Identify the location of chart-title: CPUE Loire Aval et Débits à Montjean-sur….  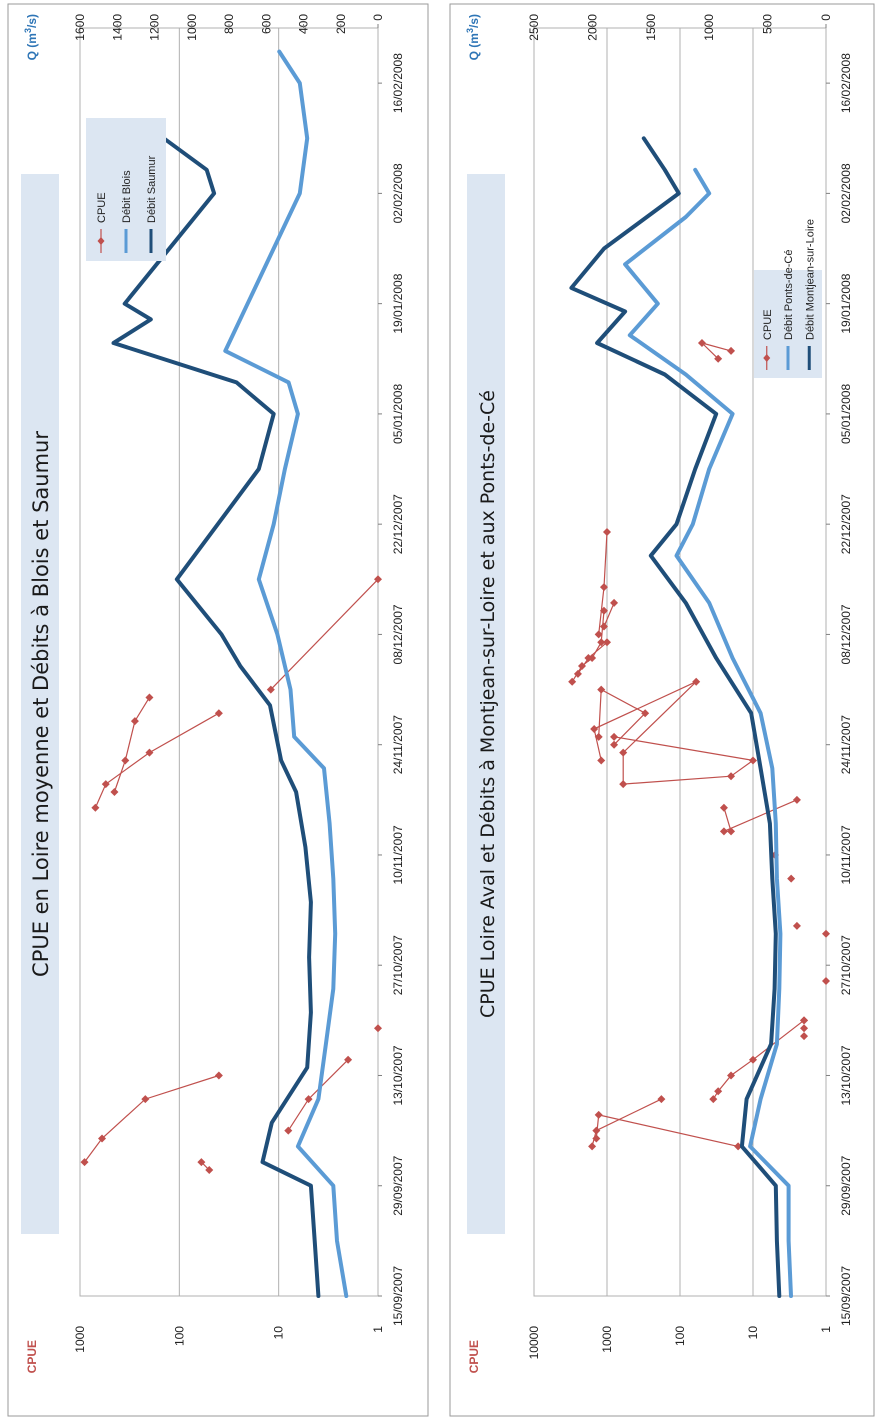
(488, 704).